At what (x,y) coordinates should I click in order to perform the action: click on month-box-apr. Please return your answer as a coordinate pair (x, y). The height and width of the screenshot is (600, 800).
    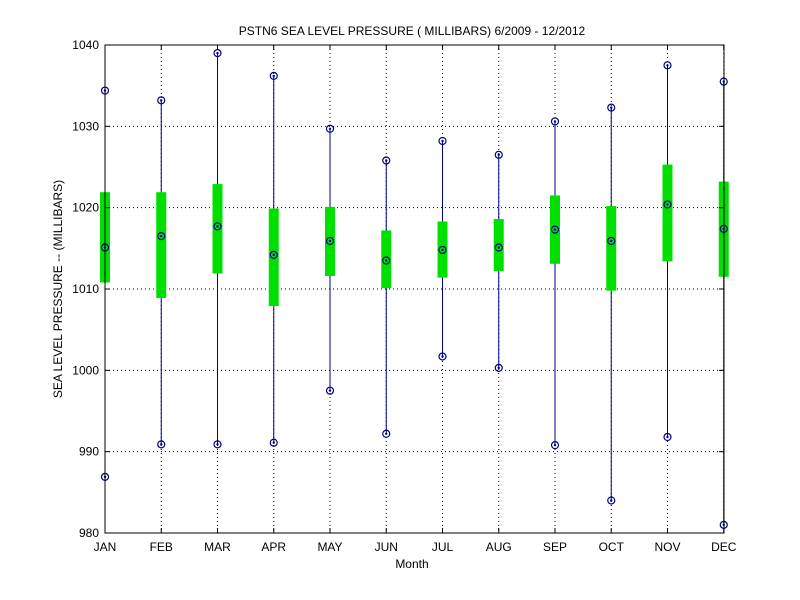
    Looking at the image, I should click on (273, 259).